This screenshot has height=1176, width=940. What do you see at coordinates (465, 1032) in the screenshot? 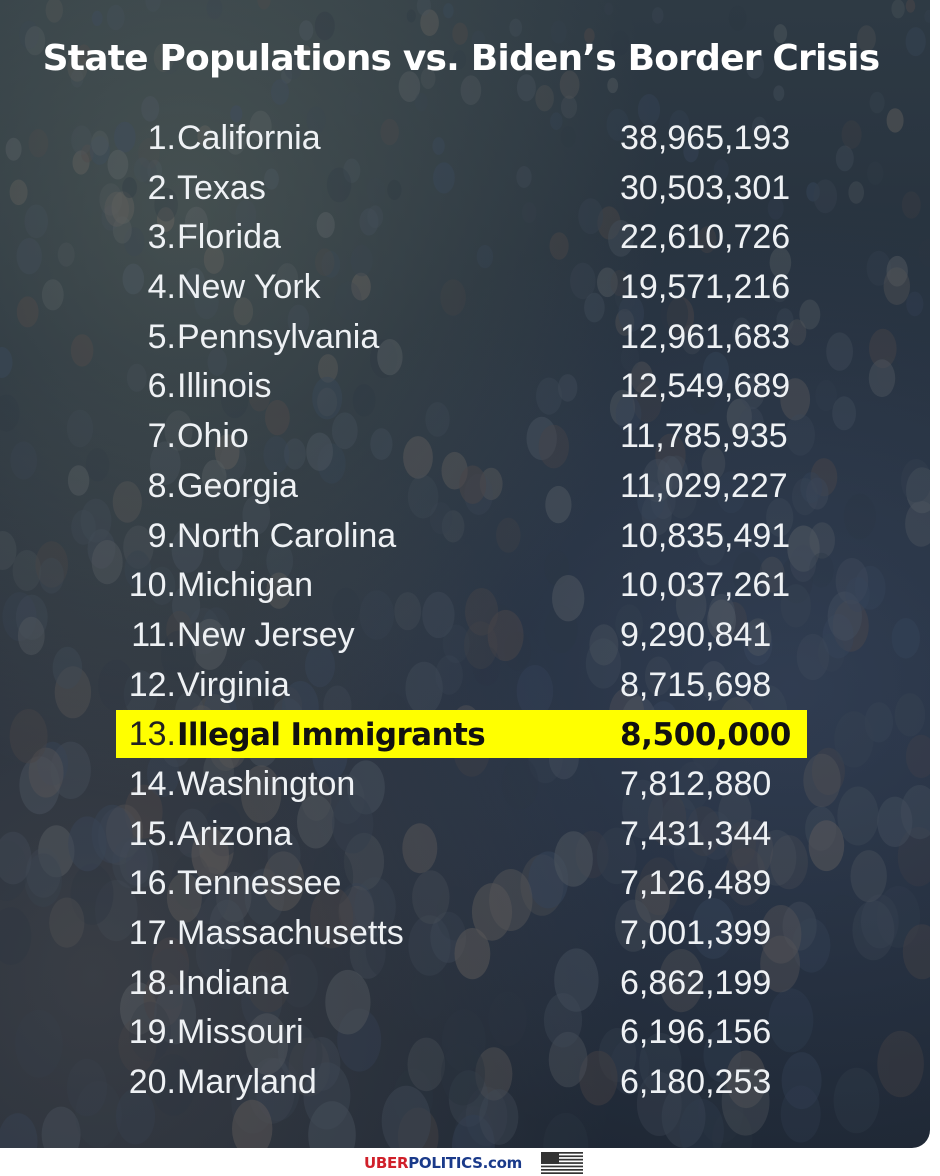
I see `table-row: 19. Missouri 6,196,156` at bounding box center [465, 1032].